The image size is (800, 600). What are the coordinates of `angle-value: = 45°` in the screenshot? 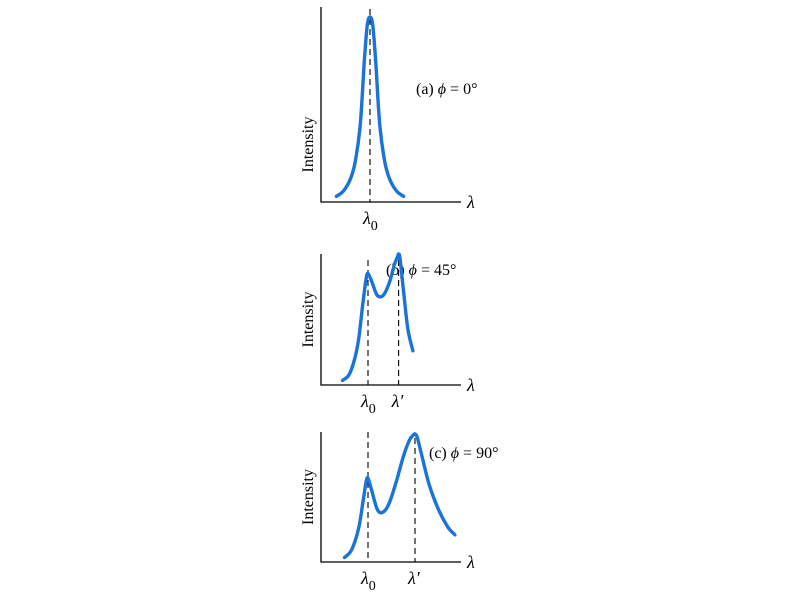 It's located at (436, 270).